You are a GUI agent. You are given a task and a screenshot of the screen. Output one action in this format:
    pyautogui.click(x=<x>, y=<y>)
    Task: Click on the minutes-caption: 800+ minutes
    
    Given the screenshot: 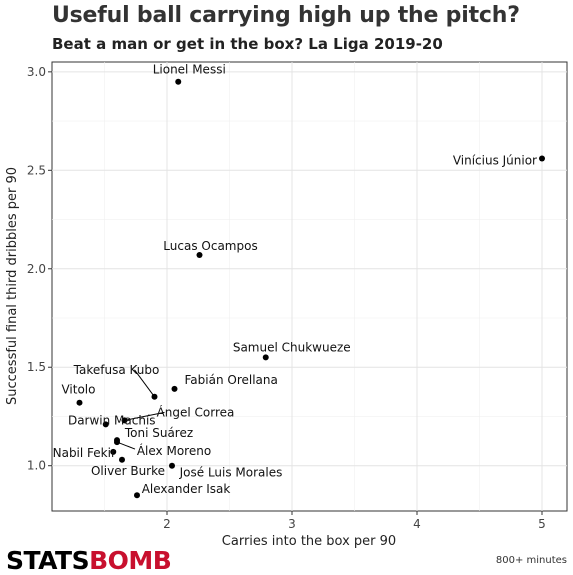 What is the action you would take?
    pyautogui.click(x=531, y=560)
    